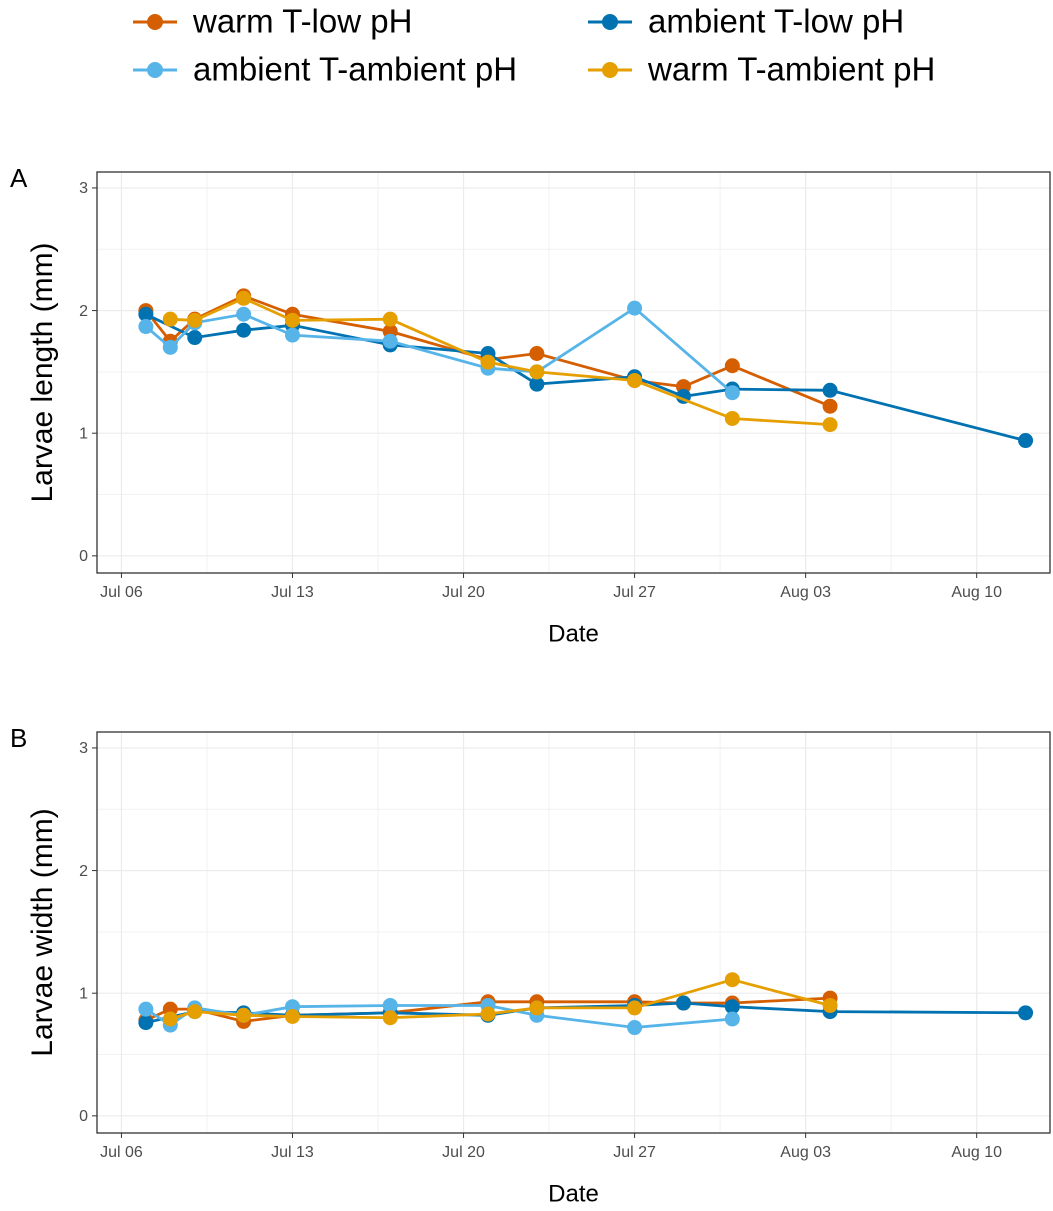 The width and height of the screenshot is (1053, 1211). What do you see at coordinates (355, 69) in the screenshot?
I see `legend-label: ambient T-ambient pH` at bounding box center [355, 69].